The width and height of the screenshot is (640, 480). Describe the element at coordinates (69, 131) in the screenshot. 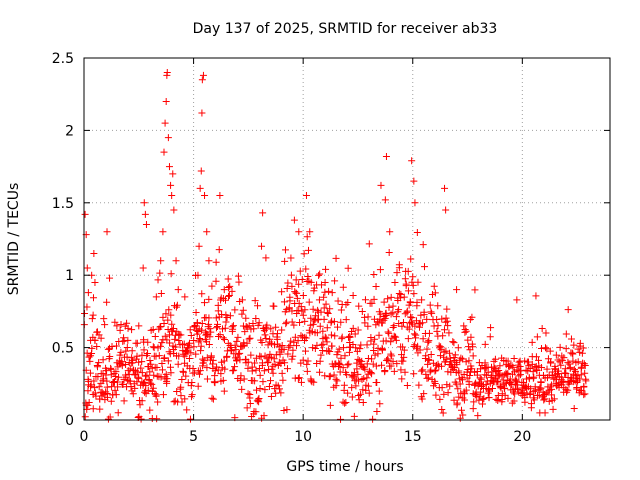

I see `y-tick-label: 2` at that location.